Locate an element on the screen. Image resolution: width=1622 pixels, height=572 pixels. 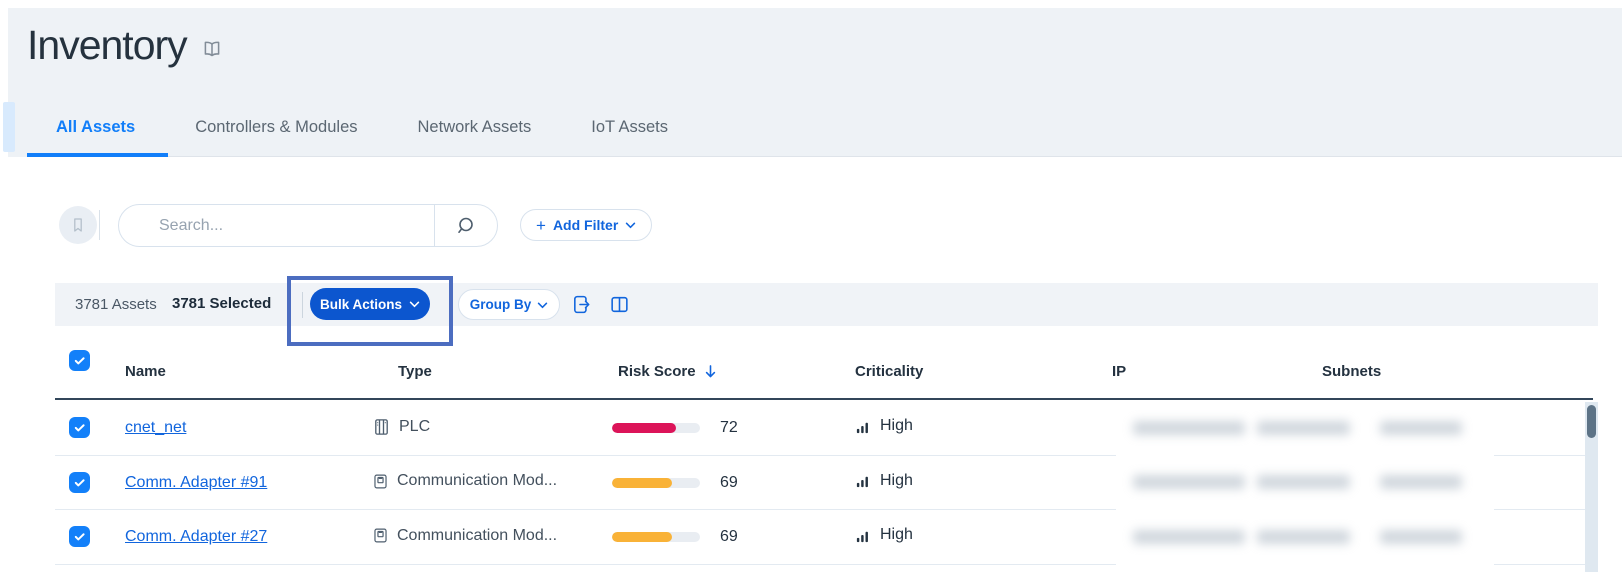
column-header-criticality: Criticality is located at coordinates (889, 371).